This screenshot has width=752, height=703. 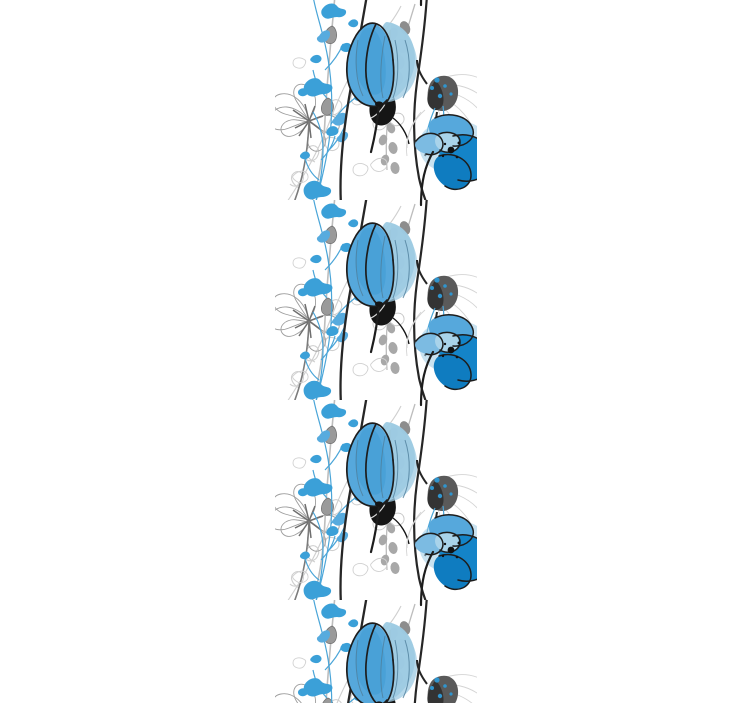 What do you see at coordinates (437, 681) in the screenshot?
I see `dark-bud-icon` at bounding box center [437, 681].